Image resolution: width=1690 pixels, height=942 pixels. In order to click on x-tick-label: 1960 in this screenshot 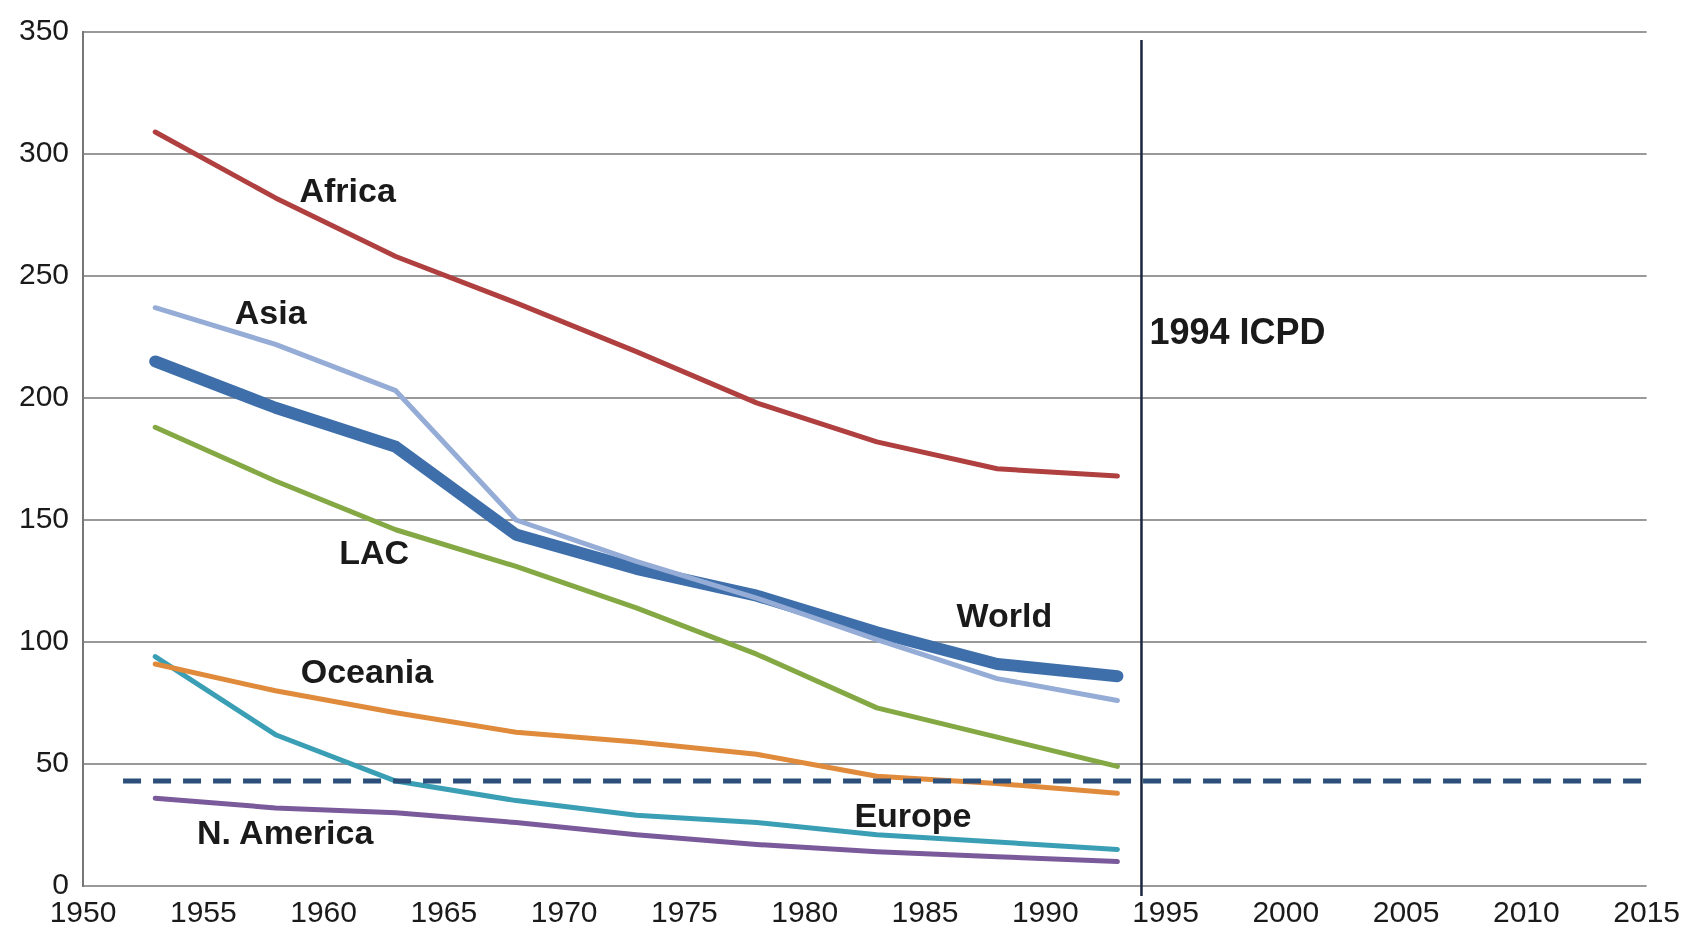, I will do `click(323, 912)`.